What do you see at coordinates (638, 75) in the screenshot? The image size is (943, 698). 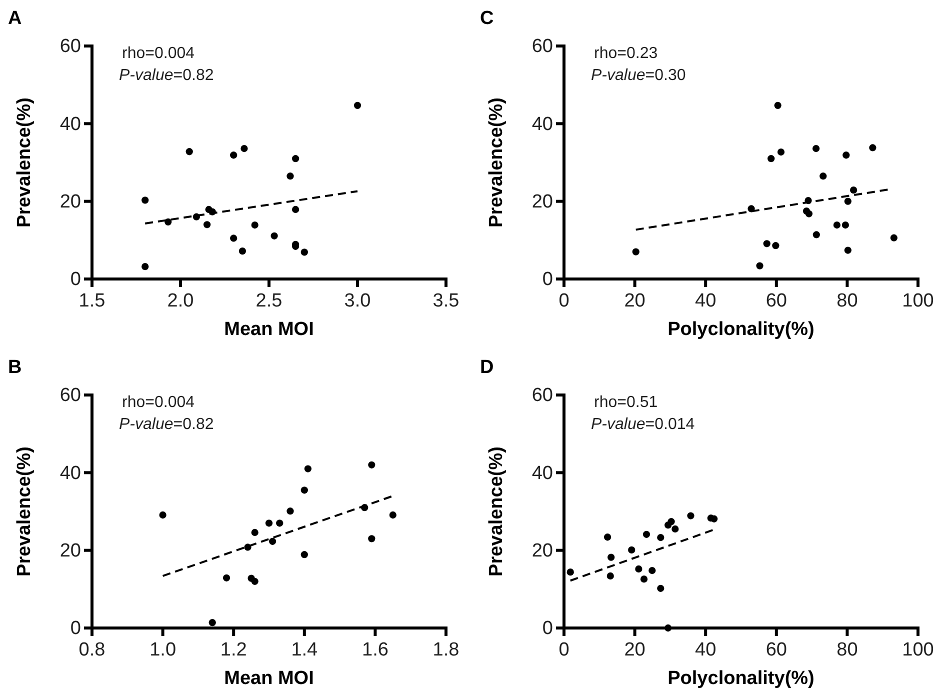 I see `annotation: P-value=0.30` at bounding box center [638, 75].